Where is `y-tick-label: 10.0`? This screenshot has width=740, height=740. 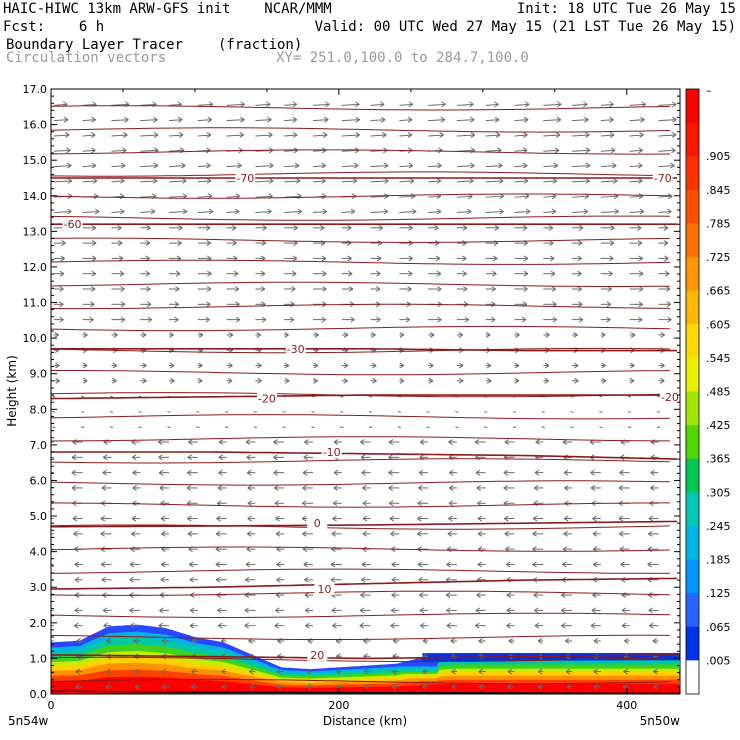
y-tick-label: 10.0 is located at coordinates (35, 338).